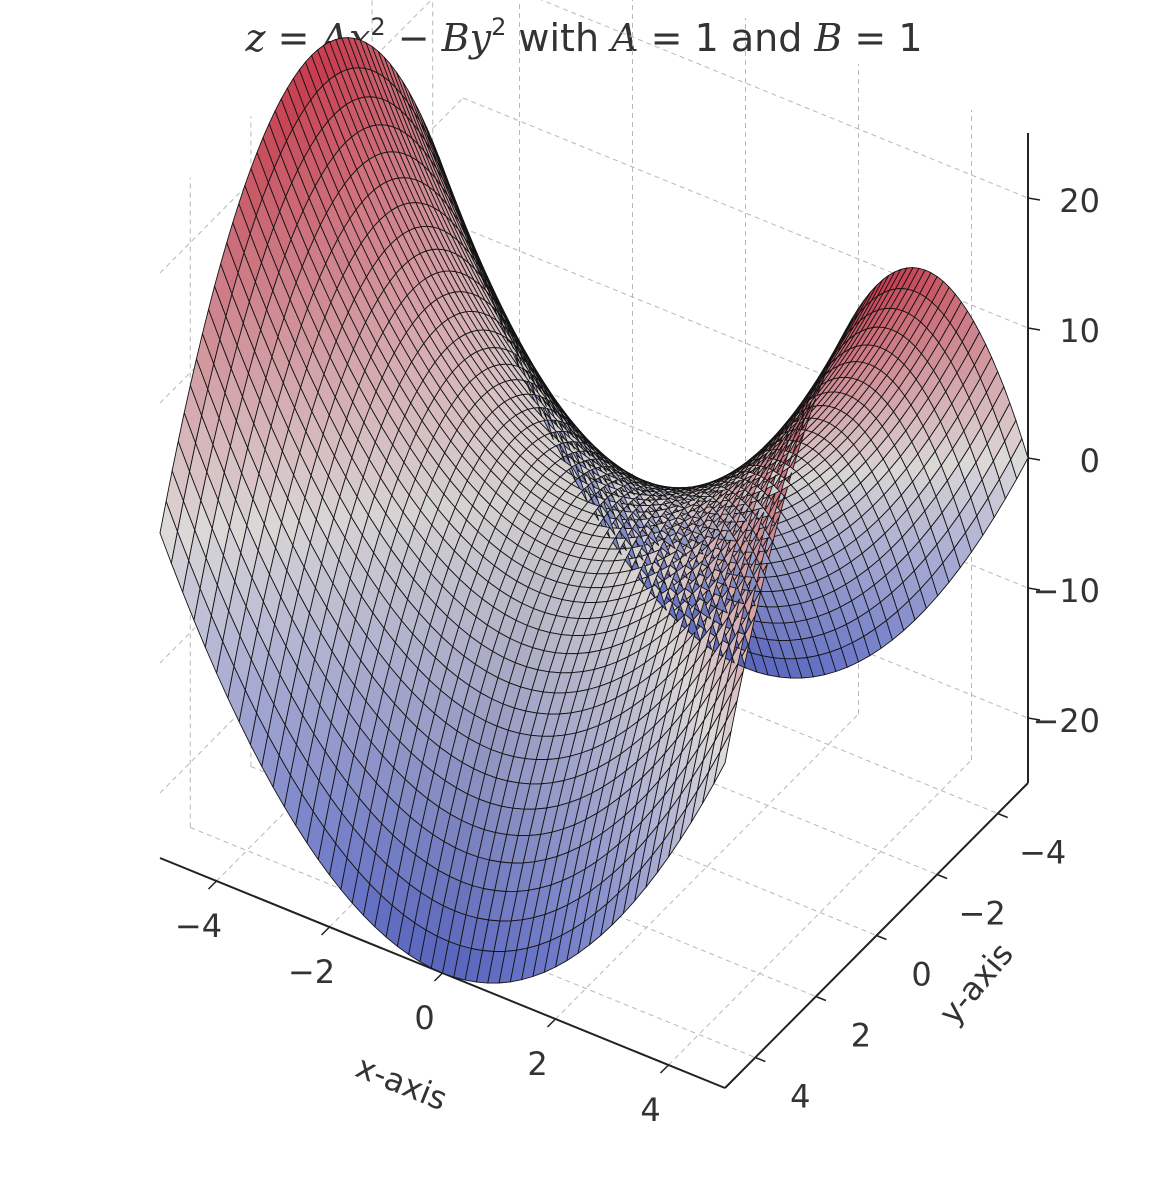 The height and width of the screenshot is (1200, 1168). What do you see at coordinates (1066, 591) in the screenshot?
I see `z-tick-label: −10` at bounding box center [1066, 591].